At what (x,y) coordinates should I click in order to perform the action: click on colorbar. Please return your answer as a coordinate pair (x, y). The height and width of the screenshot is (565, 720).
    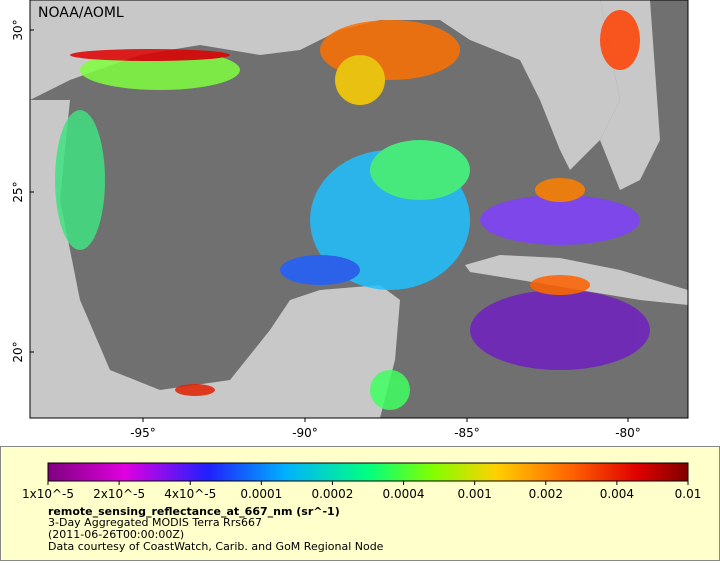
    Looking at the image, I should click on (368, 472).